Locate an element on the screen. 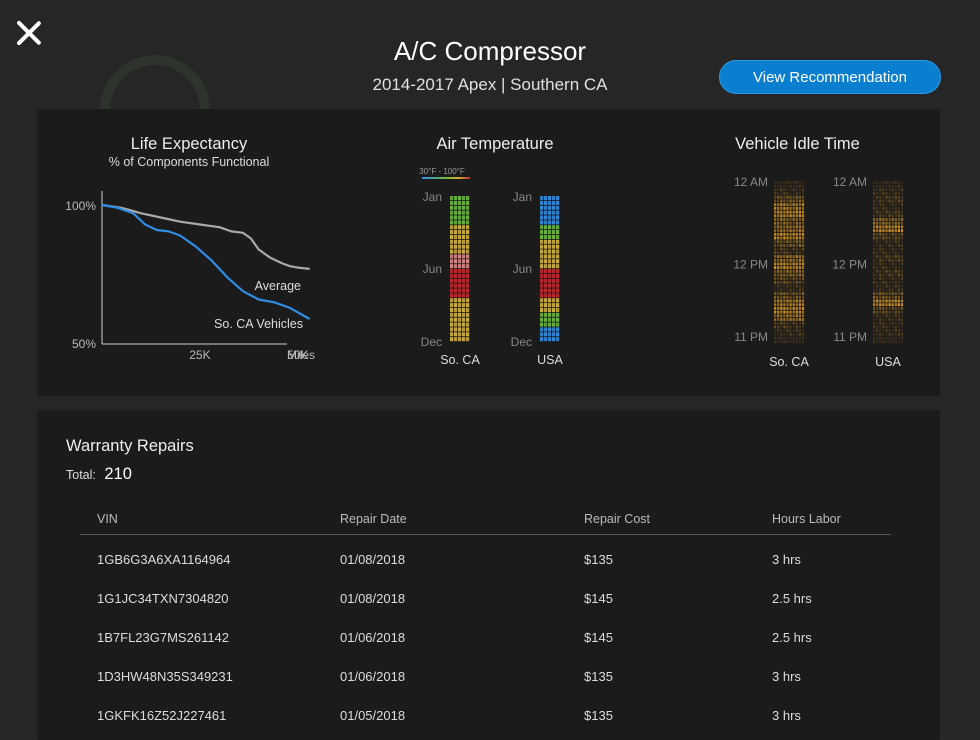  column-hours-labor: Hours Labor is located at coordinates (806, 519).